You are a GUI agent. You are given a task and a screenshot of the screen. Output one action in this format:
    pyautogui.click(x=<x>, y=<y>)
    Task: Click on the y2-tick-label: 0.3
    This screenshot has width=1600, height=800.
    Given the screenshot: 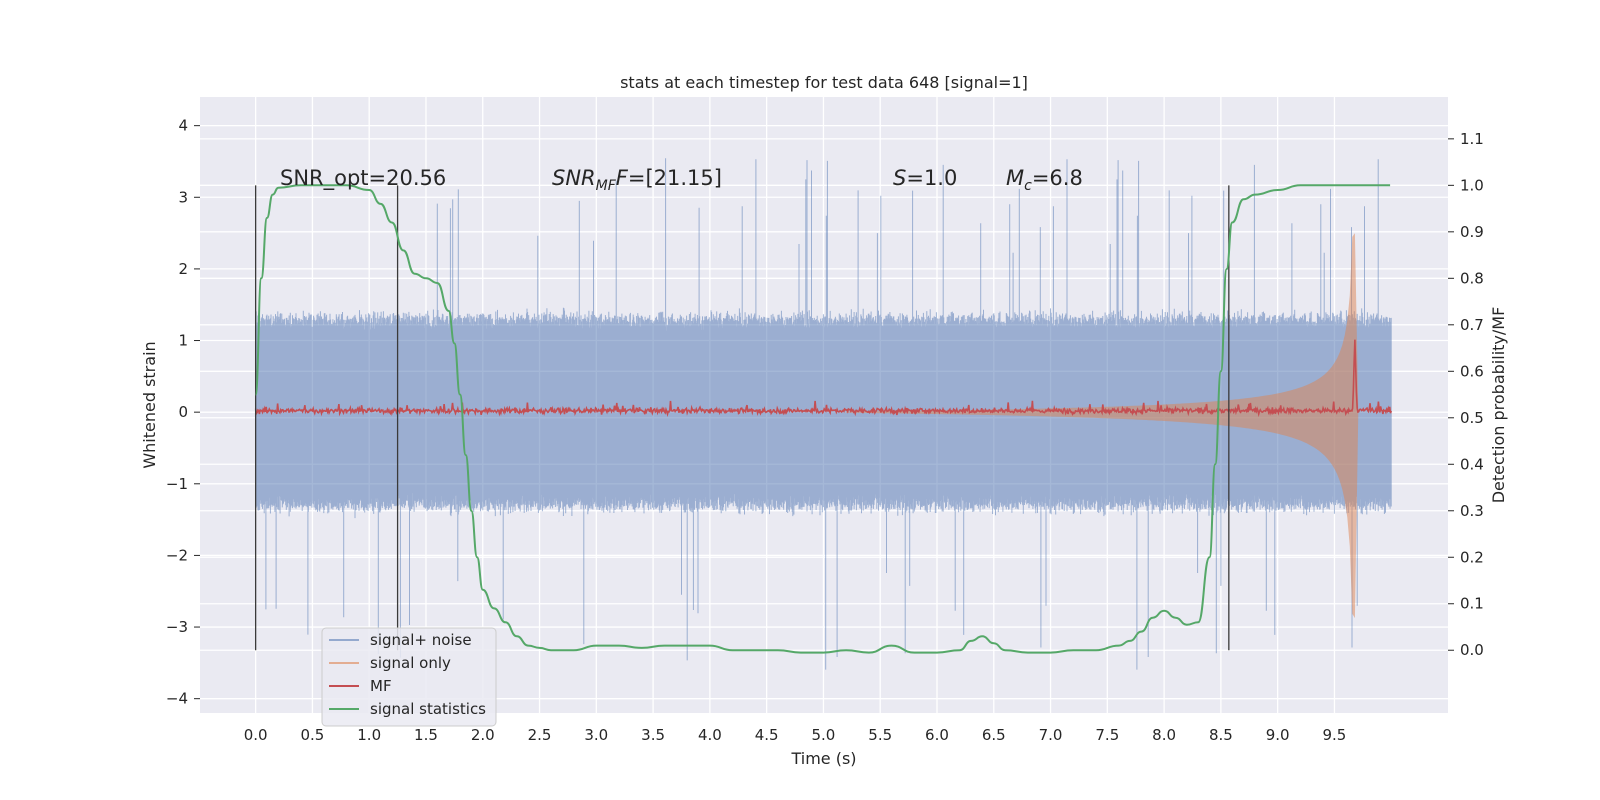 What is the action you would take?
    pyautogui.click(x=1472, y=511)
    